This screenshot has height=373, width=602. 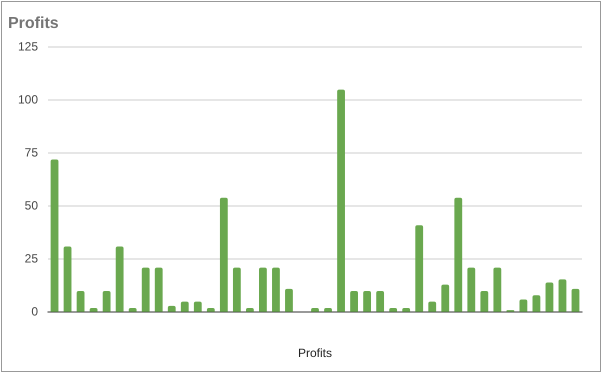 What do you see at coordinates (34, 311) in the screenshot?
I see `y-tick-label: 0` at bounding box center [34, 311].